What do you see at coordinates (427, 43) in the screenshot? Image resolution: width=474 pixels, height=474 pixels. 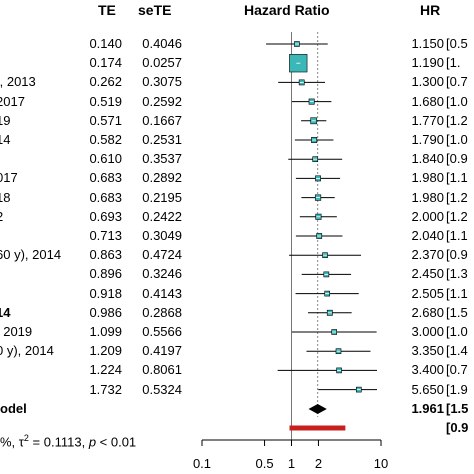 I see `study-hr: 1.150` at bounding box center [427, 43].